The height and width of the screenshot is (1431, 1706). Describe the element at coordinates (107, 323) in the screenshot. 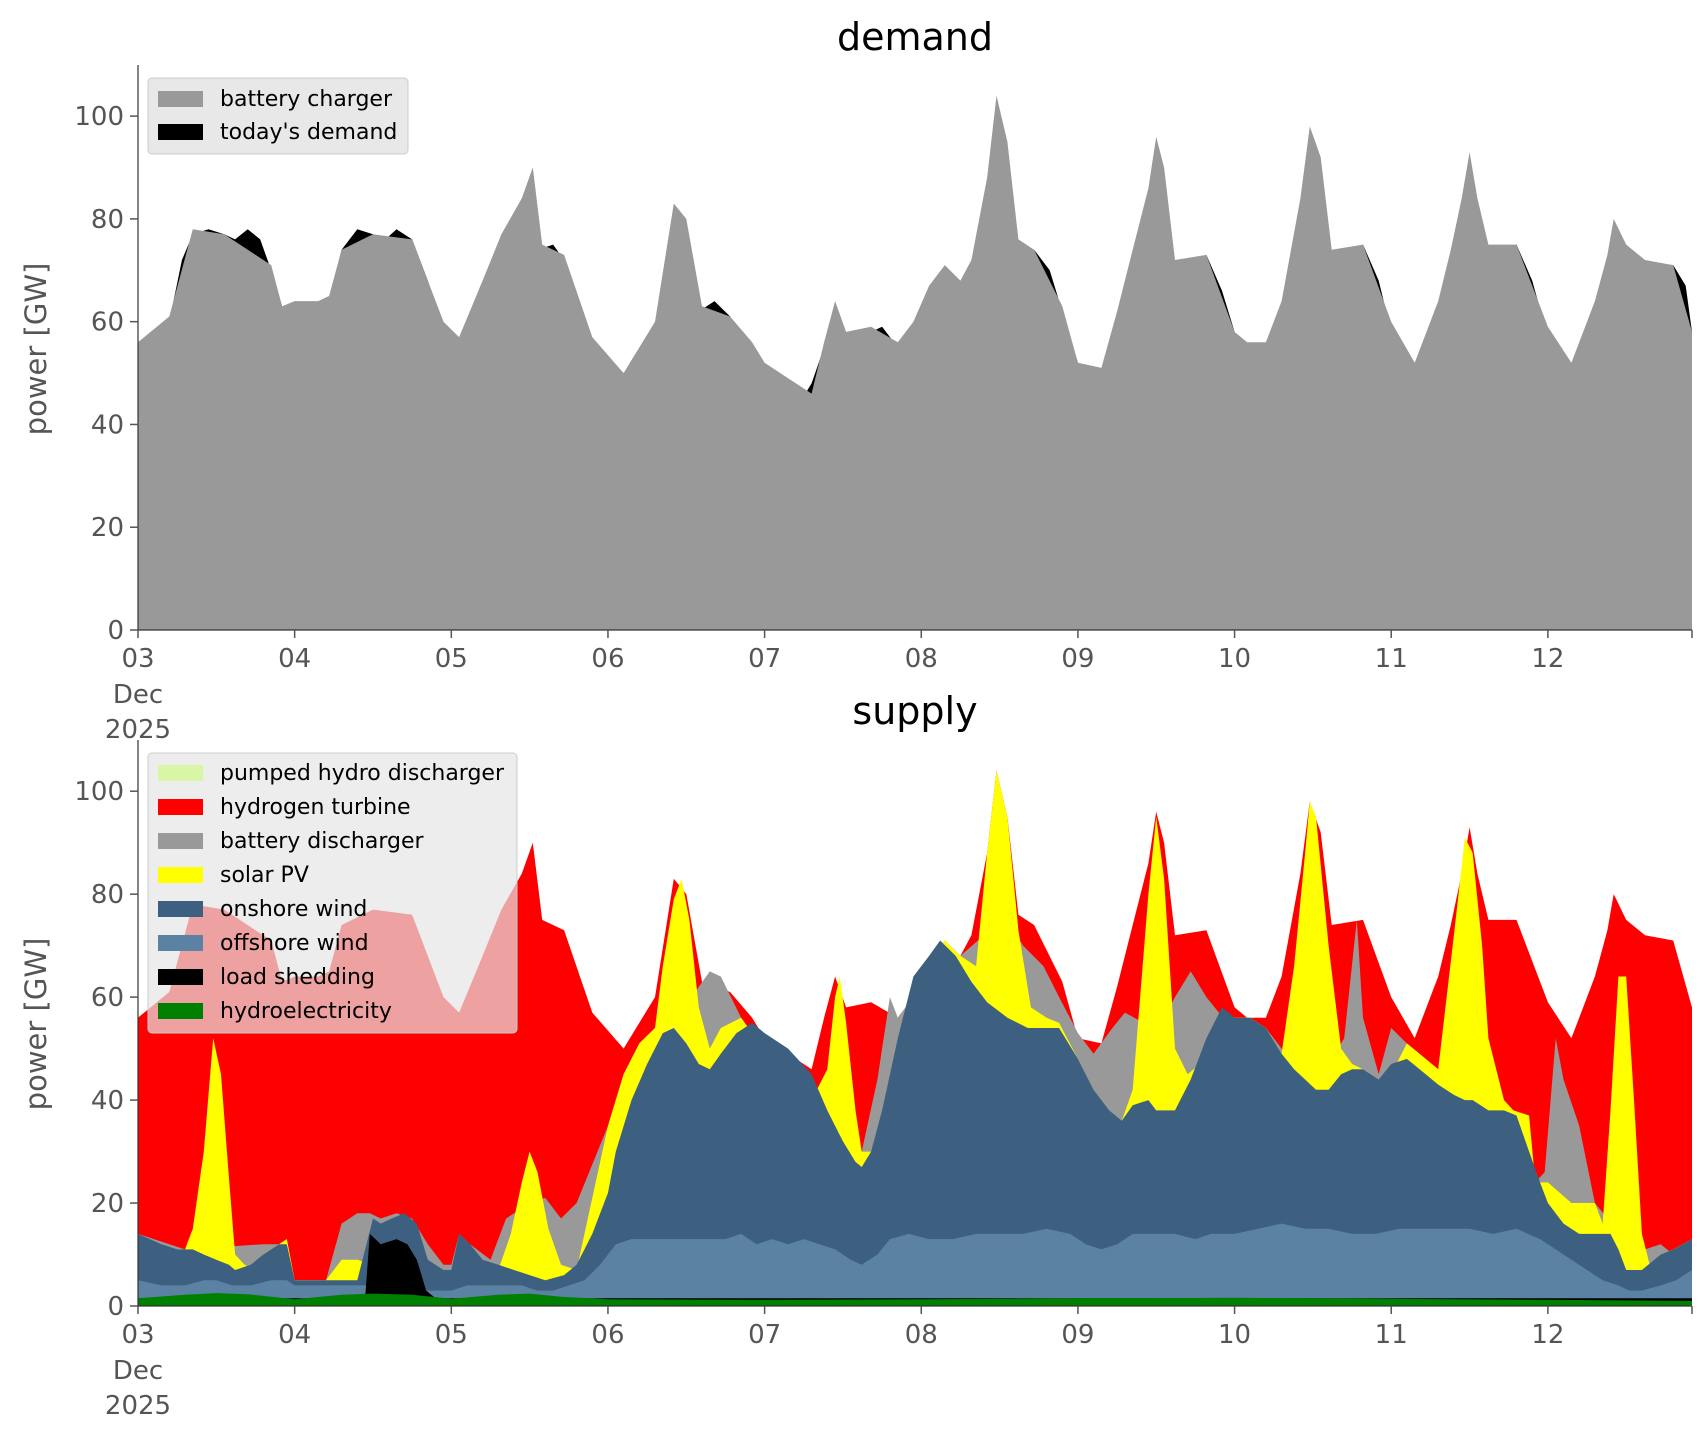

I see `demand-y-tick-label: 60` at that location.